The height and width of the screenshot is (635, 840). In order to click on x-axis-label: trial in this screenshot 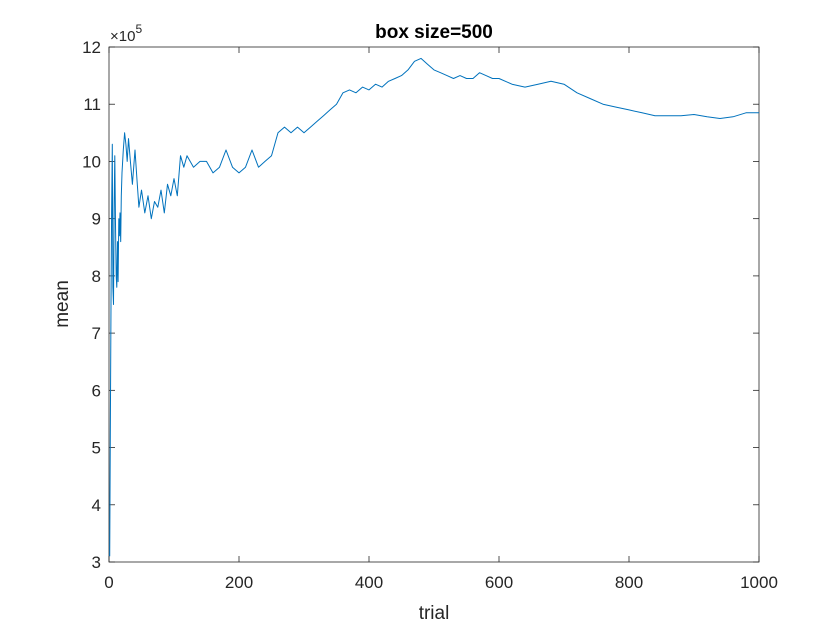, I will do `click(434, 613)`.